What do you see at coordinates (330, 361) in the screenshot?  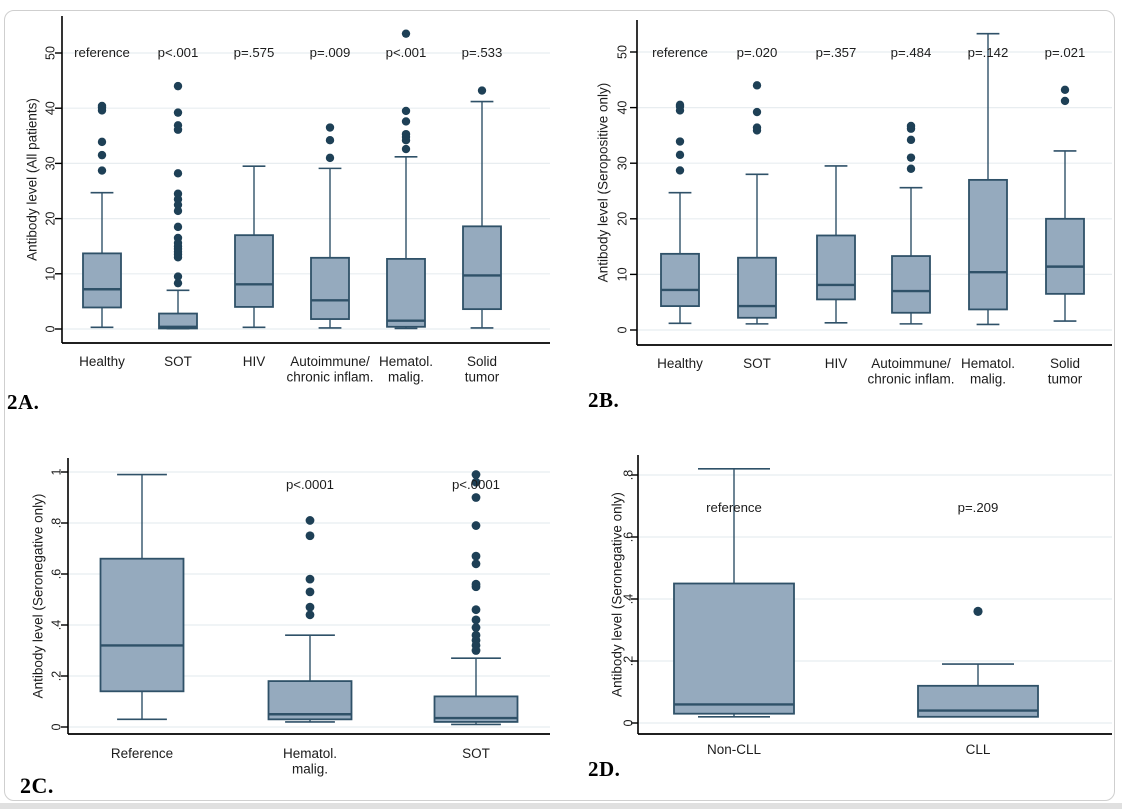 I see `category-label: Autoimmune/` at bounding box center [330, 361].